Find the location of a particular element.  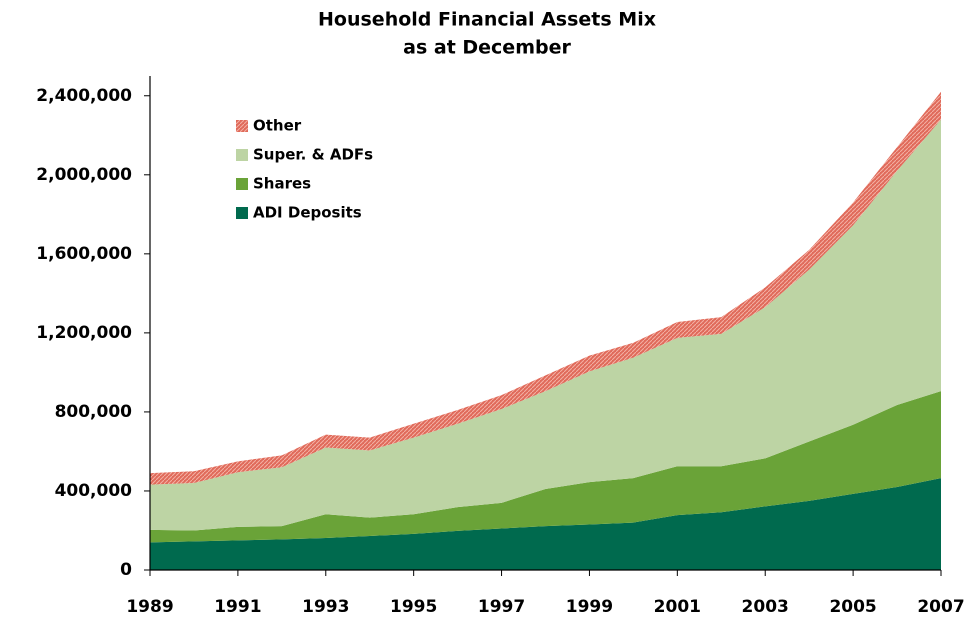

x-tick-label: 2007 is located at coordinates (940, 607).